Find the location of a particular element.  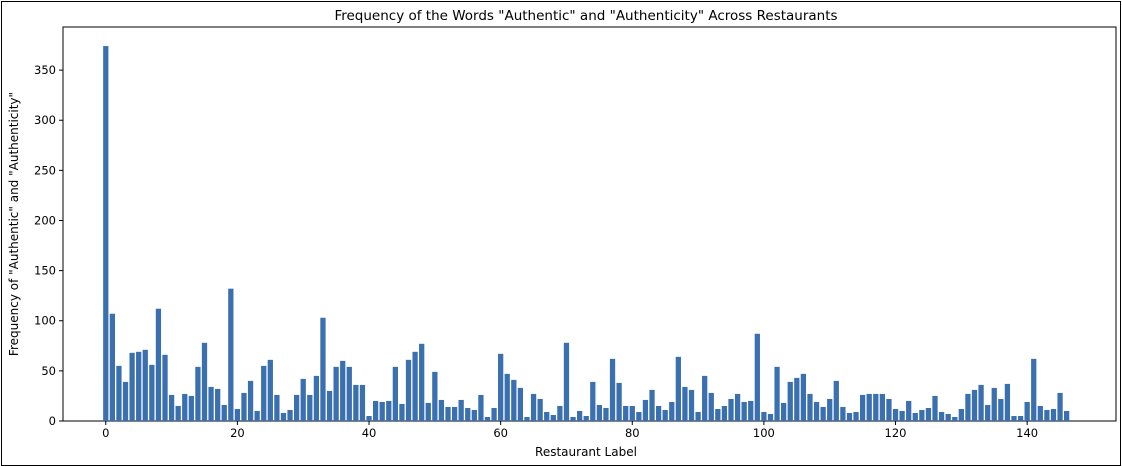

y-tick-label: 0 is located at coordinates (52, 421).